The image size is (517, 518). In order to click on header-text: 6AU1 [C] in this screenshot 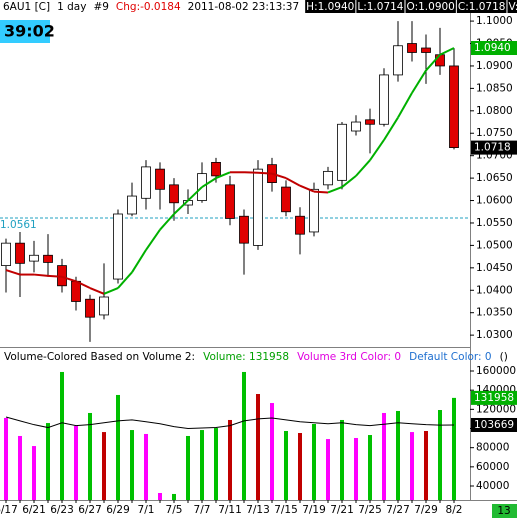, I will do `click(26, 7)`.